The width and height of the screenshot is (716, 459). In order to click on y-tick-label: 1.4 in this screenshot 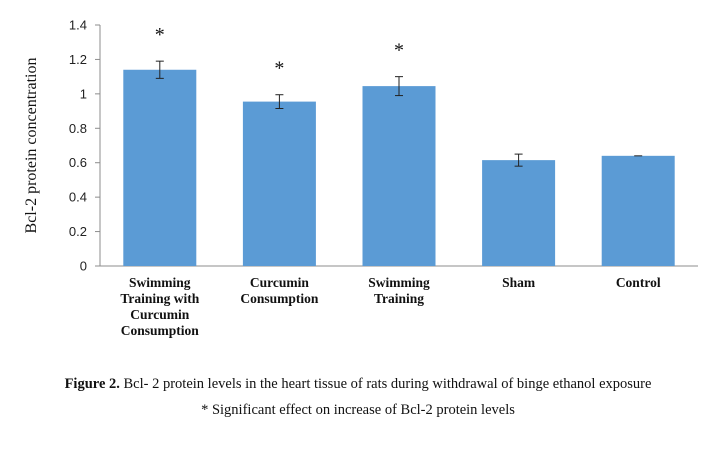, I will do `click(78, 25)`.